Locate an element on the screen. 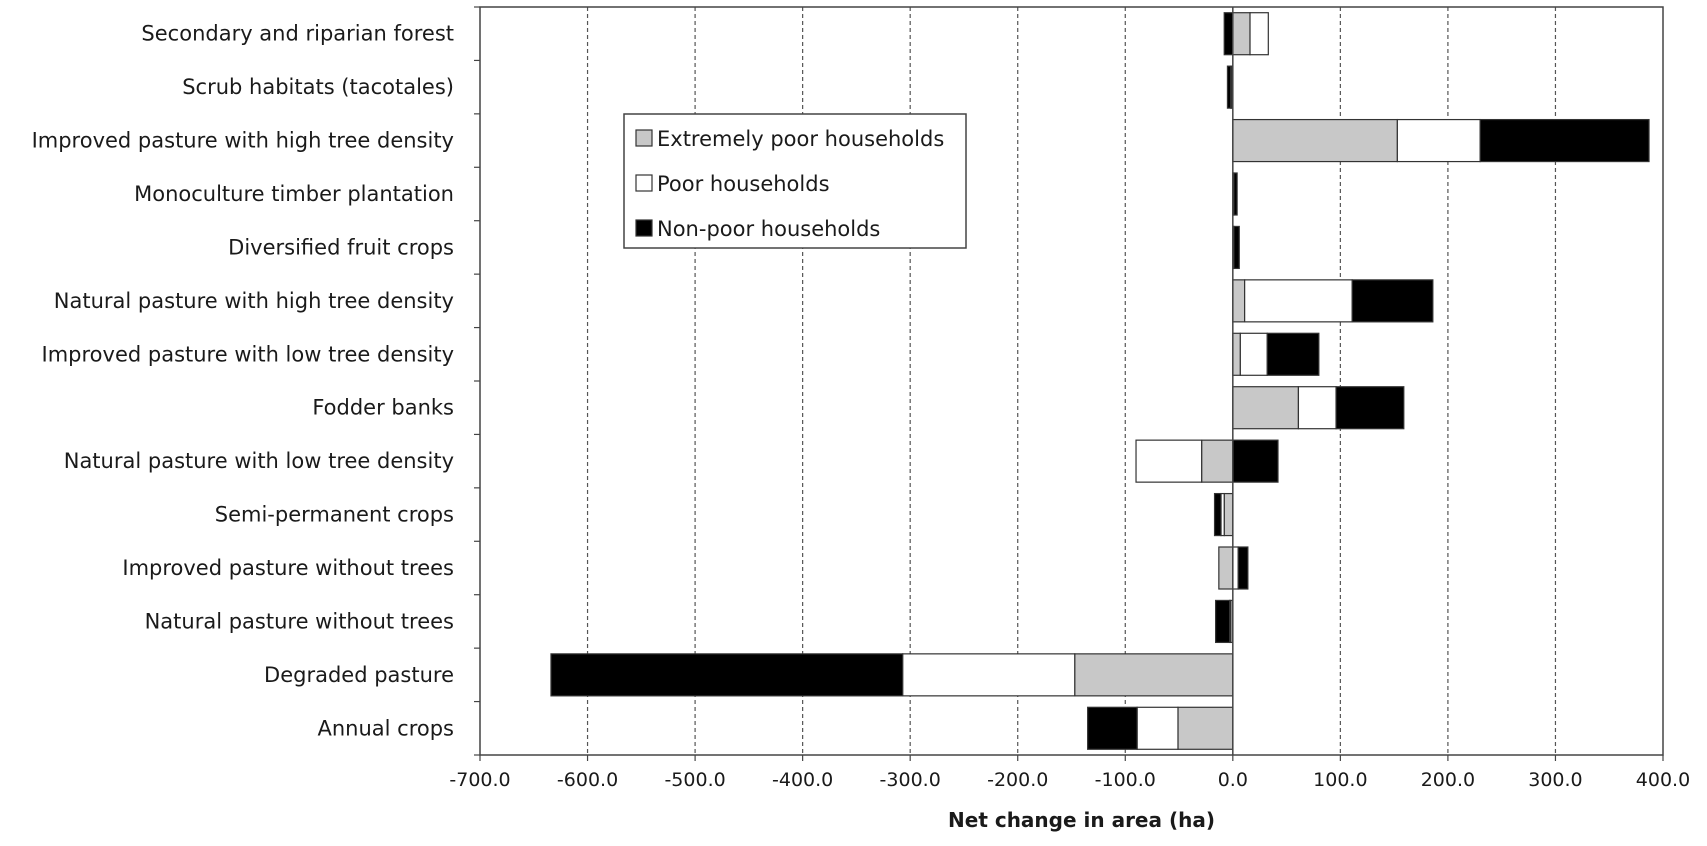 Image resolution: width=1707 pixels, height=846 pixels. legend-label: Poor households is located at coordinates (743, 184).